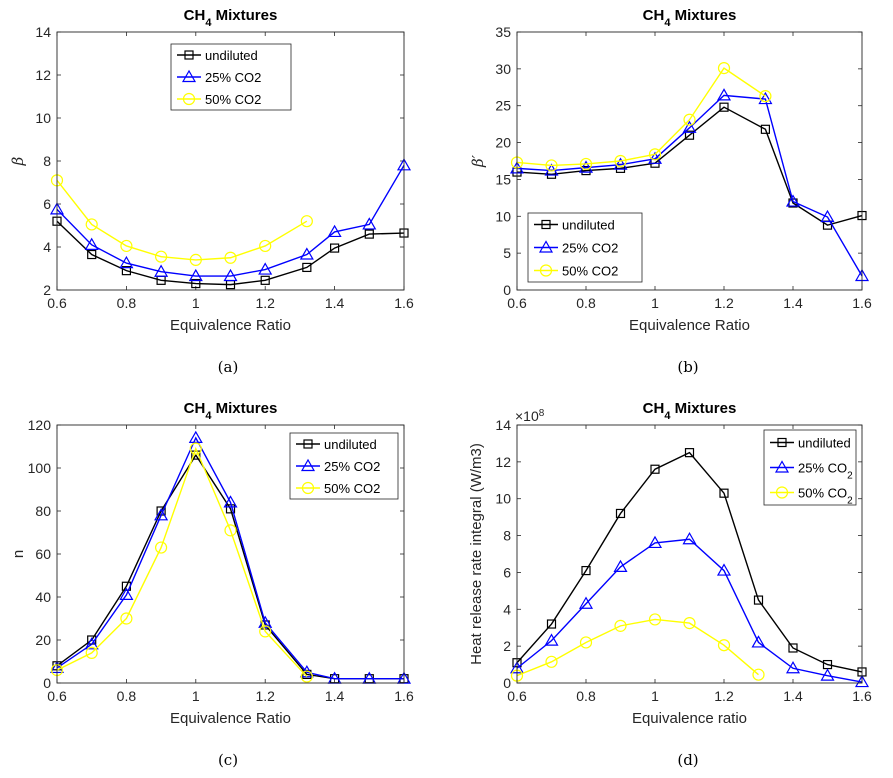 This screenshot has width=893, height=778. I want to click on legend-entry: undiluted, so click(810, 443).